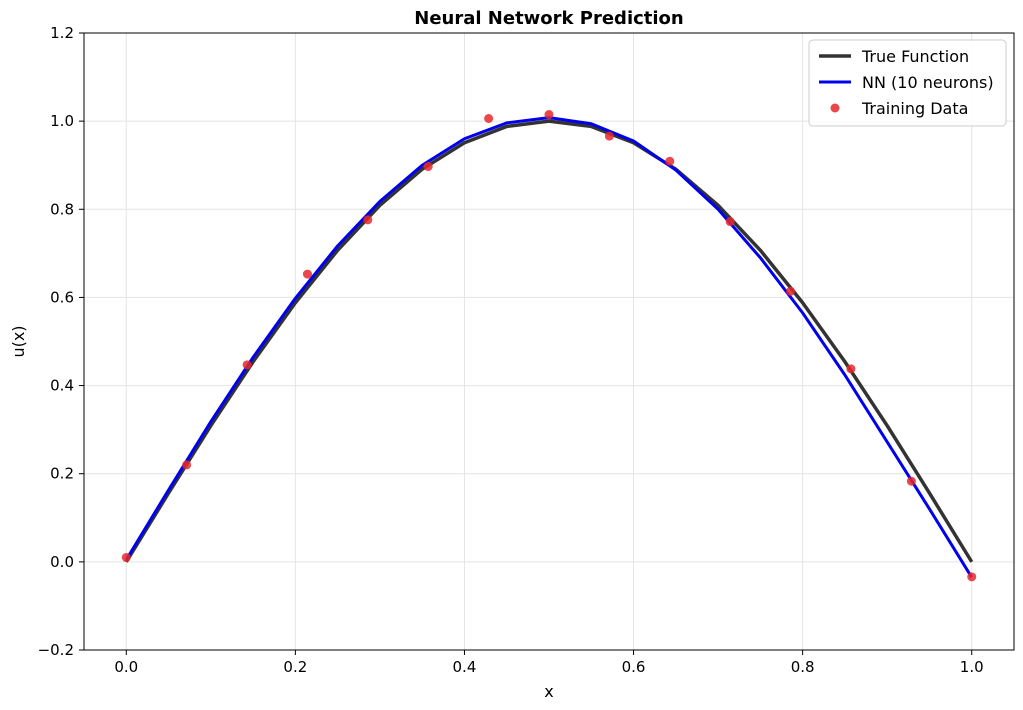  I want to click on x-tick-label: 0.2, so click(295, 667).